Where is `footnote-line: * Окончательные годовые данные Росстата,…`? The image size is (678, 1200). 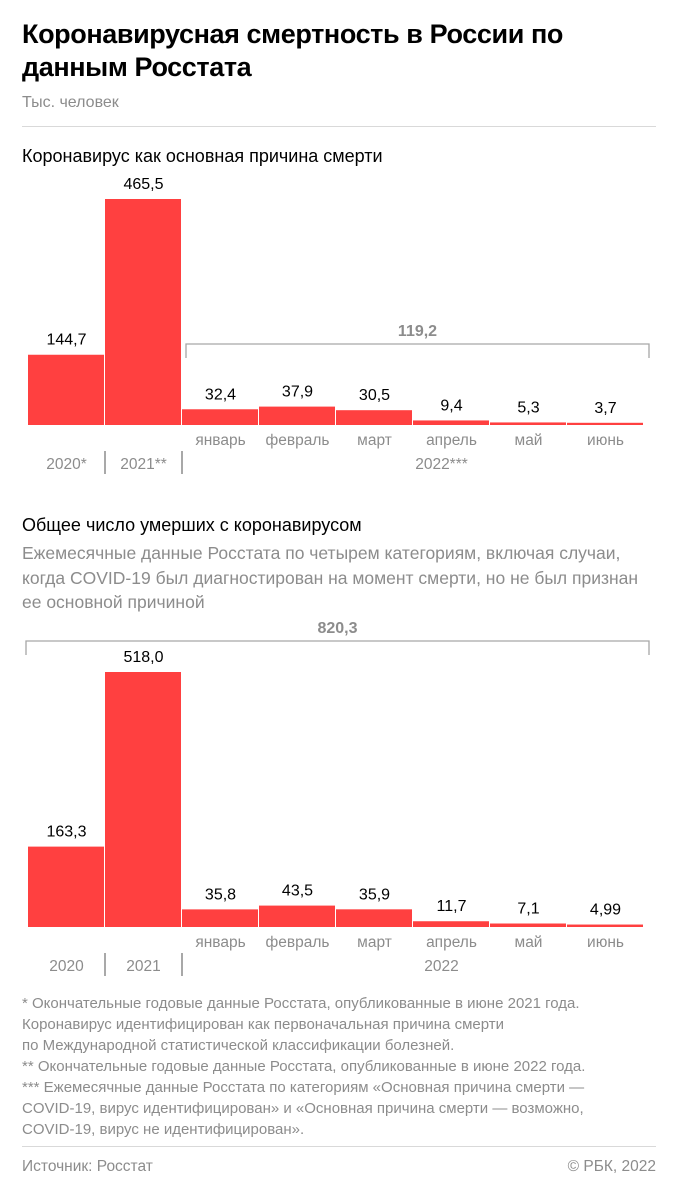 footnote-line: * Окончательные годовые данные Росстата,… is located at coordinates (301, 1003).